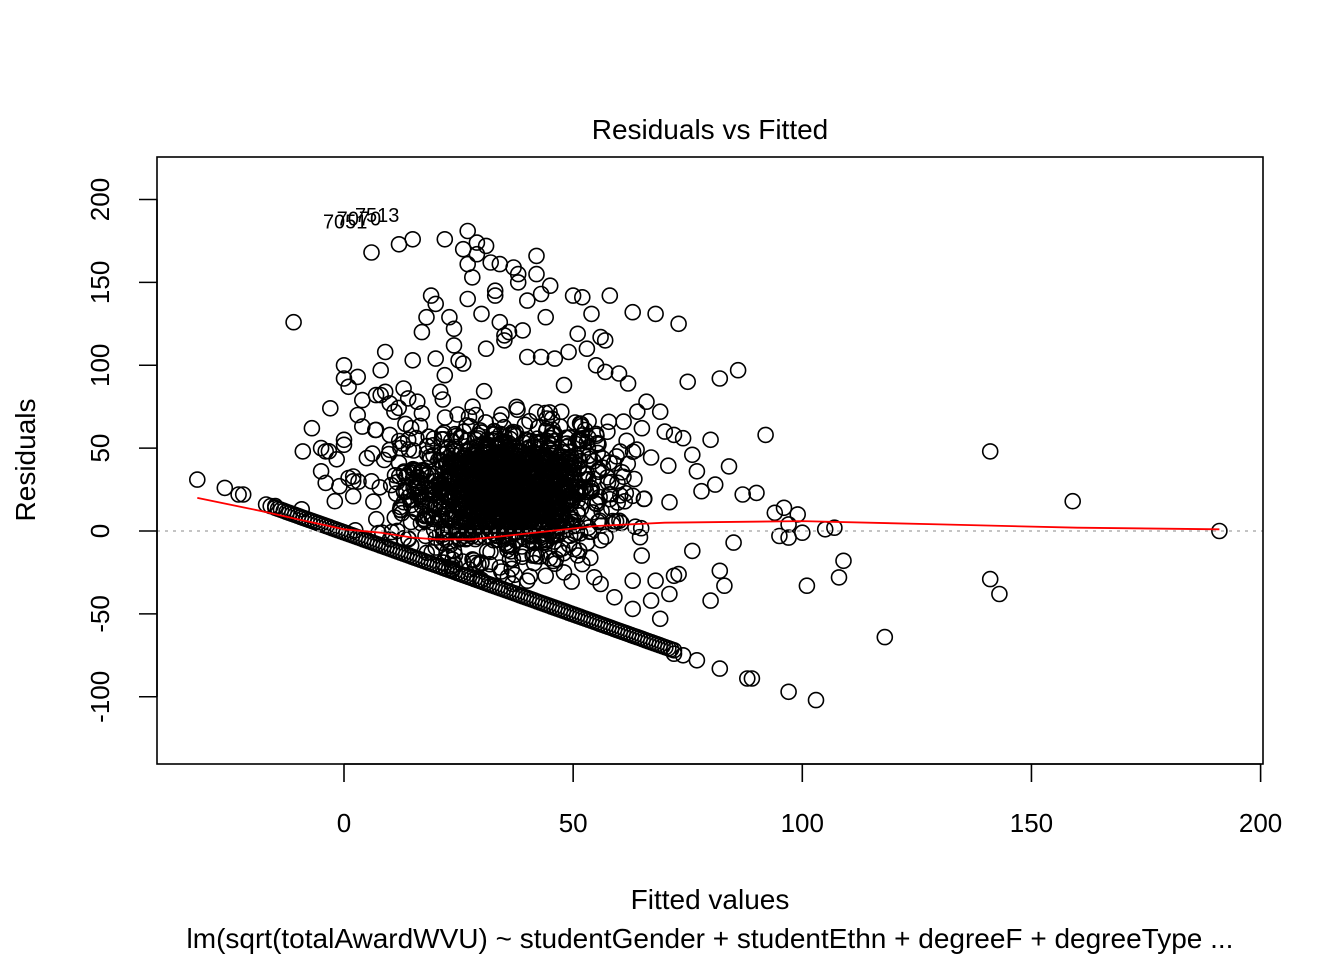 This screenshot has height=960, width=1344. Describe the element at coordinates (377, 216) in the screenshot. I see `outlier-label: 7513` at that location.